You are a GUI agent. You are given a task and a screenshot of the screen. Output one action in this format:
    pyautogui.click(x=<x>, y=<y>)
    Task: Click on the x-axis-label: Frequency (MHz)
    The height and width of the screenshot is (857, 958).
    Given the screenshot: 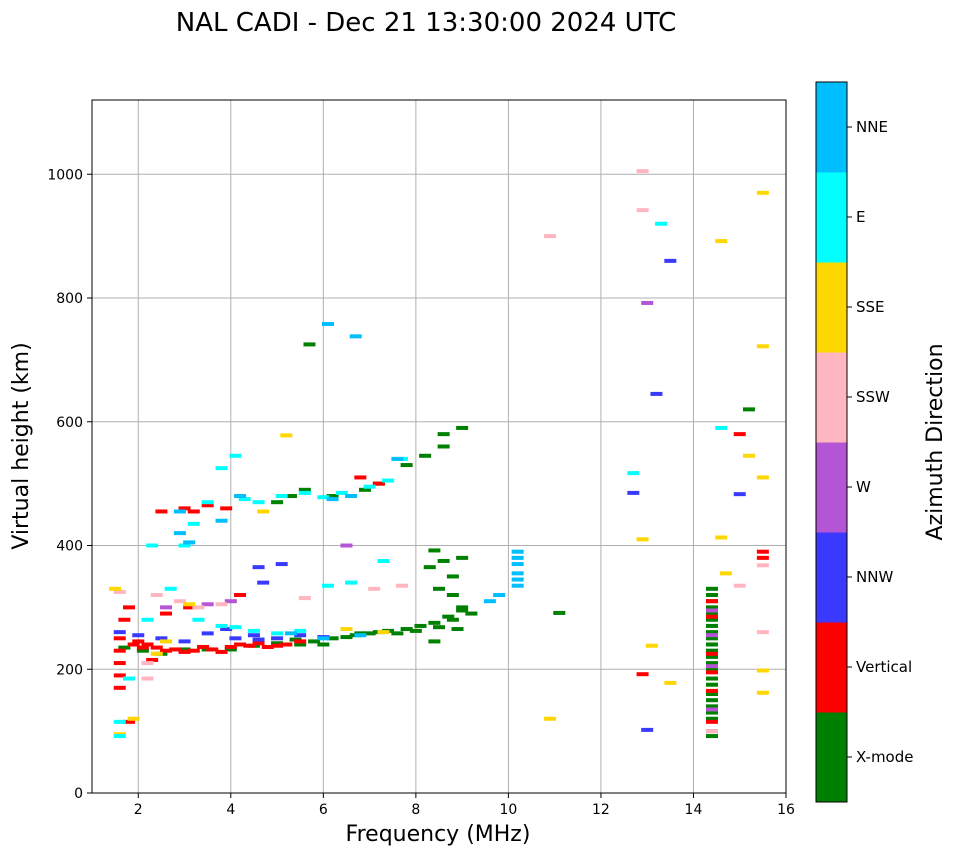 What is the action you would take?
    pyautogui.click(x=438, y=834)
    